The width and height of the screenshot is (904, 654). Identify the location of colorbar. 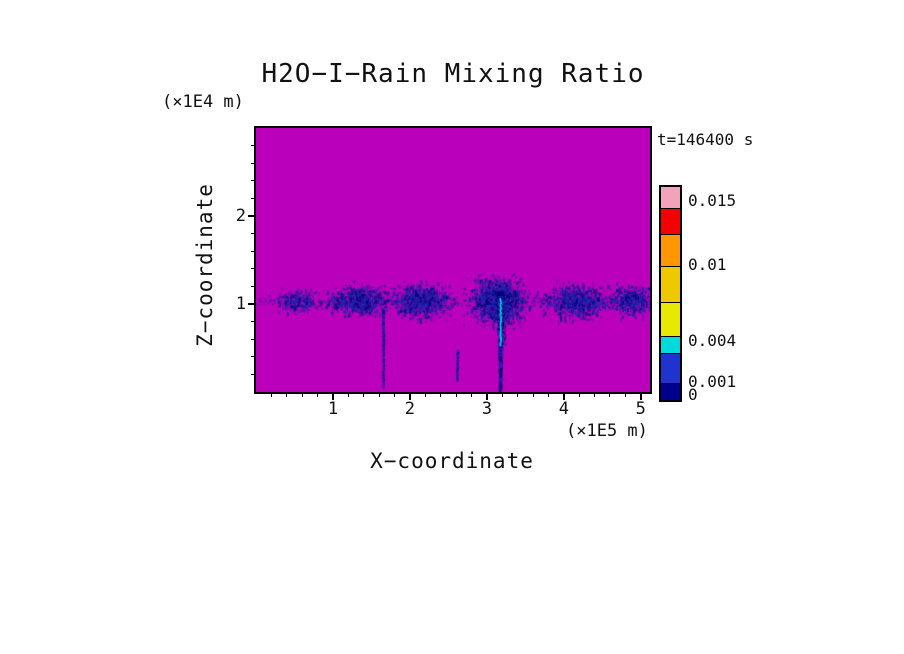
(670, 293).